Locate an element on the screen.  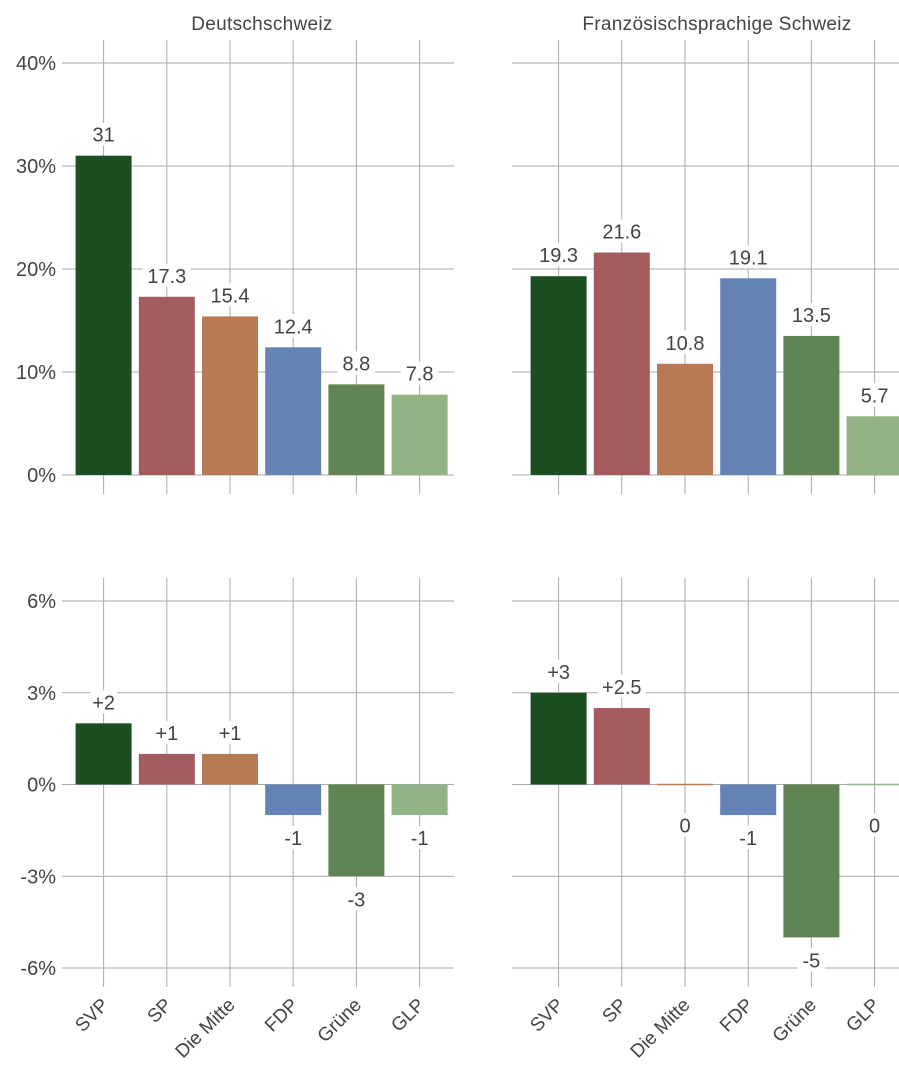
value-label-grüne: 13.5 is located at coordinates (811, 316).